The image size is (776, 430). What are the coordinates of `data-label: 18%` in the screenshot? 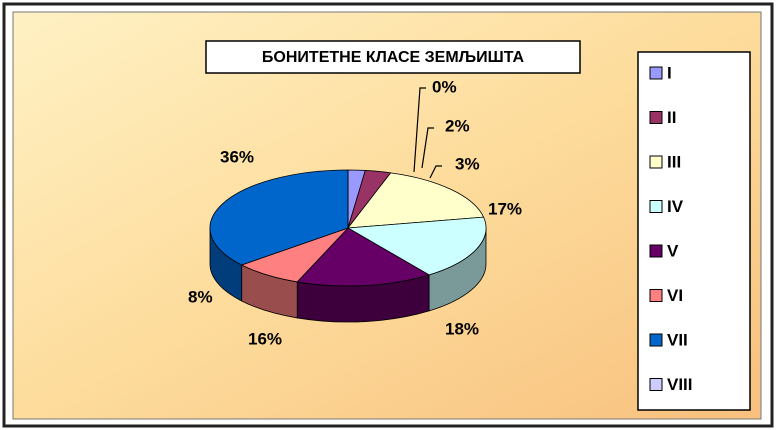 It's located at (462, 328).